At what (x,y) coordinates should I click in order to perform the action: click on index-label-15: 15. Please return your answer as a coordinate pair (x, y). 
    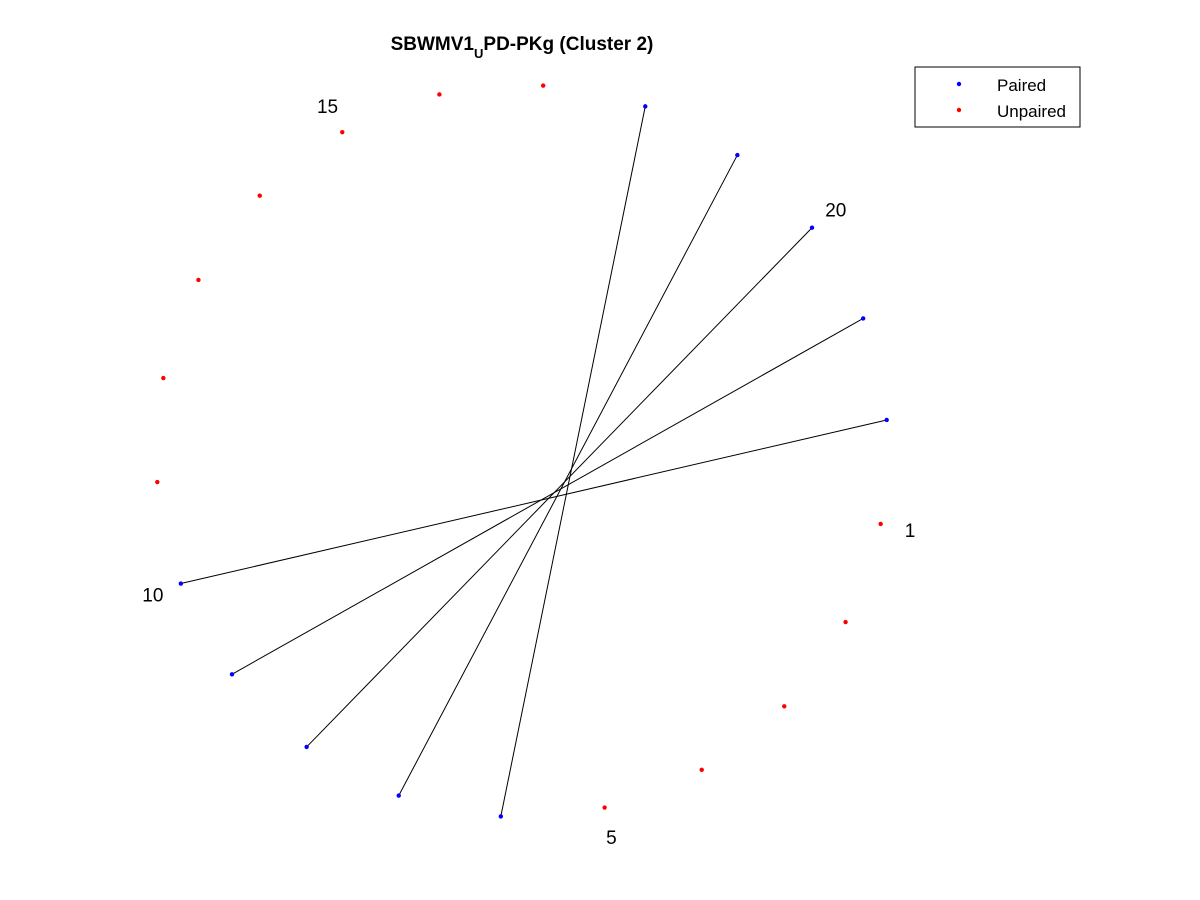
    Looking at the image, I should click on (327, 107).